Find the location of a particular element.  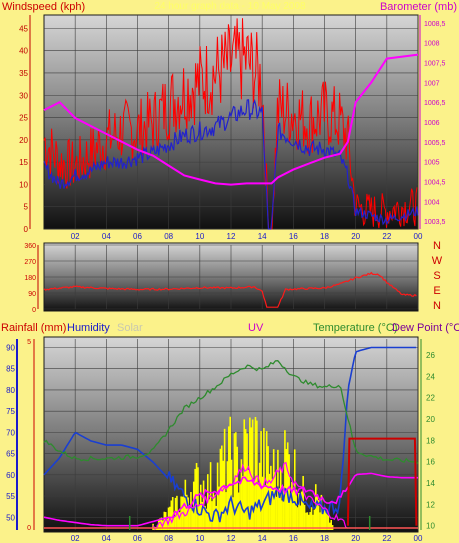

wind-tick-label: 40 is located at coordinates (23, 51).